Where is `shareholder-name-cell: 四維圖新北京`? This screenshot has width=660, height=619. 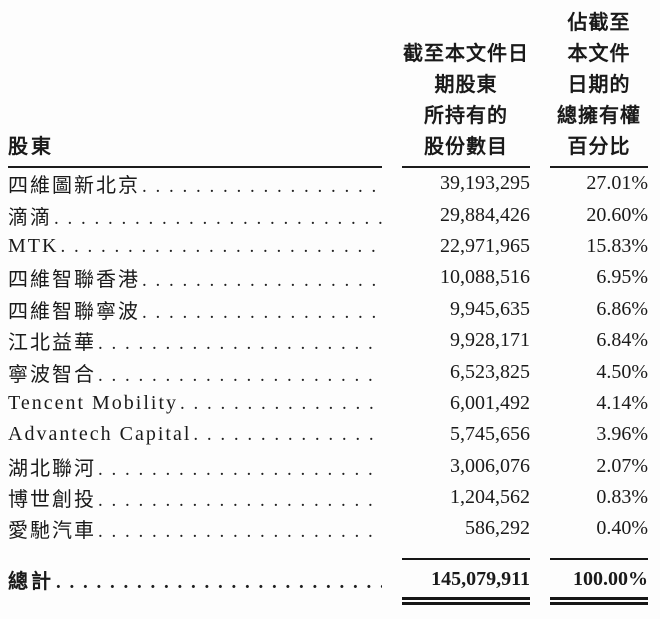
shareholder-name-cell: 四維圖新北京 is located at coordinates (195, 183).